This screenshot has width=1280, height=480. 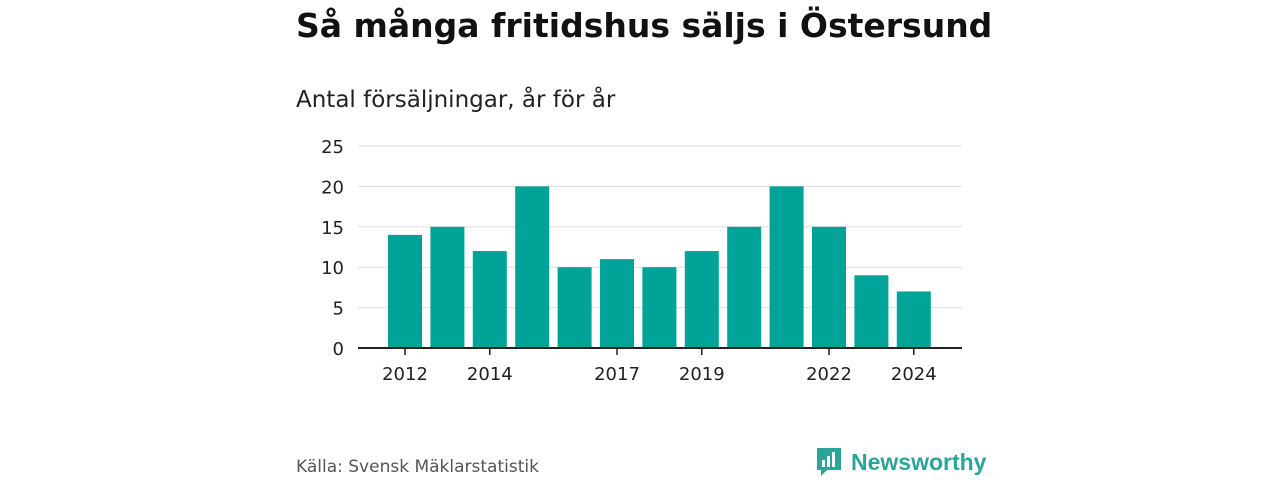 What do you see at coordinates (617, 303) in the screenshot?
I see `bar-2017` at bounding box center [617, 303].